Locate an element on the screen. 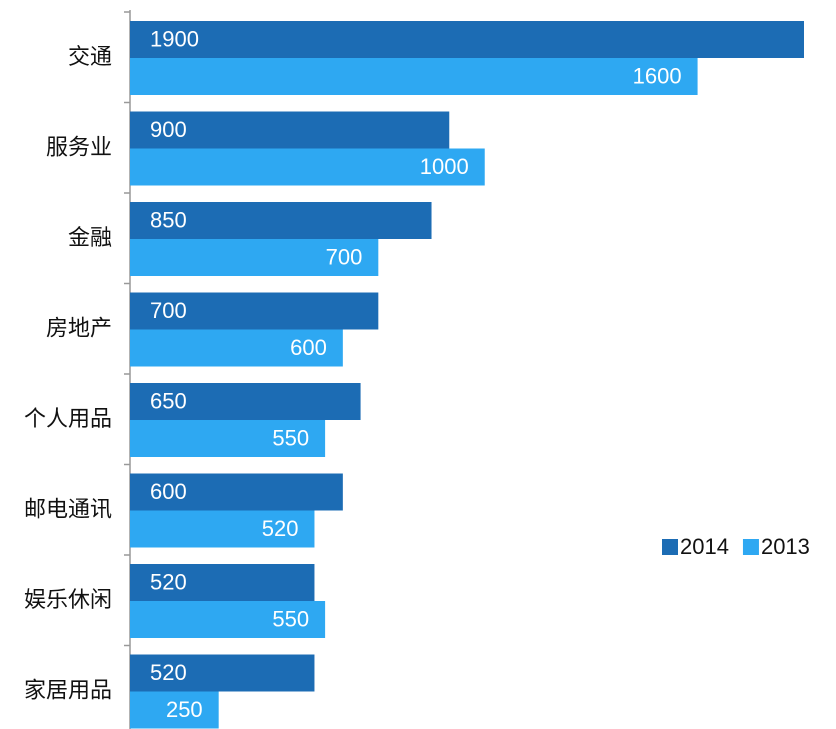 This screenshot has width=836, height=729. category-label: 房地产 is located at coordinates (79, 327).